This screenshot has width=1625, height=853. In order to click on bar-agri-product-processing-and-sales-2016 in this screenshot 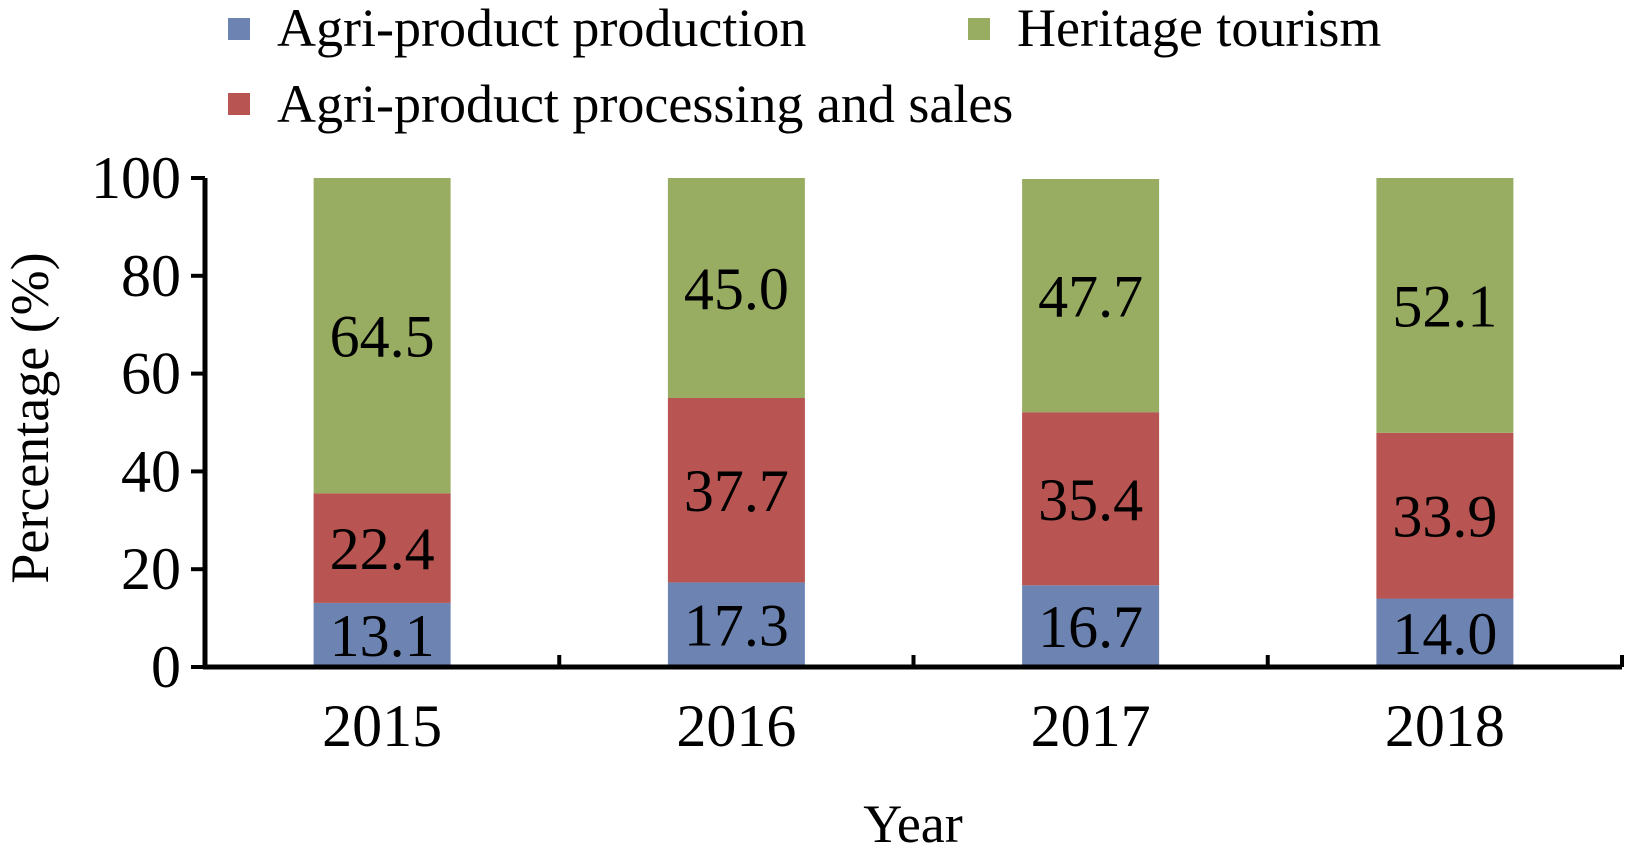, I will do `click(736, 490)`.